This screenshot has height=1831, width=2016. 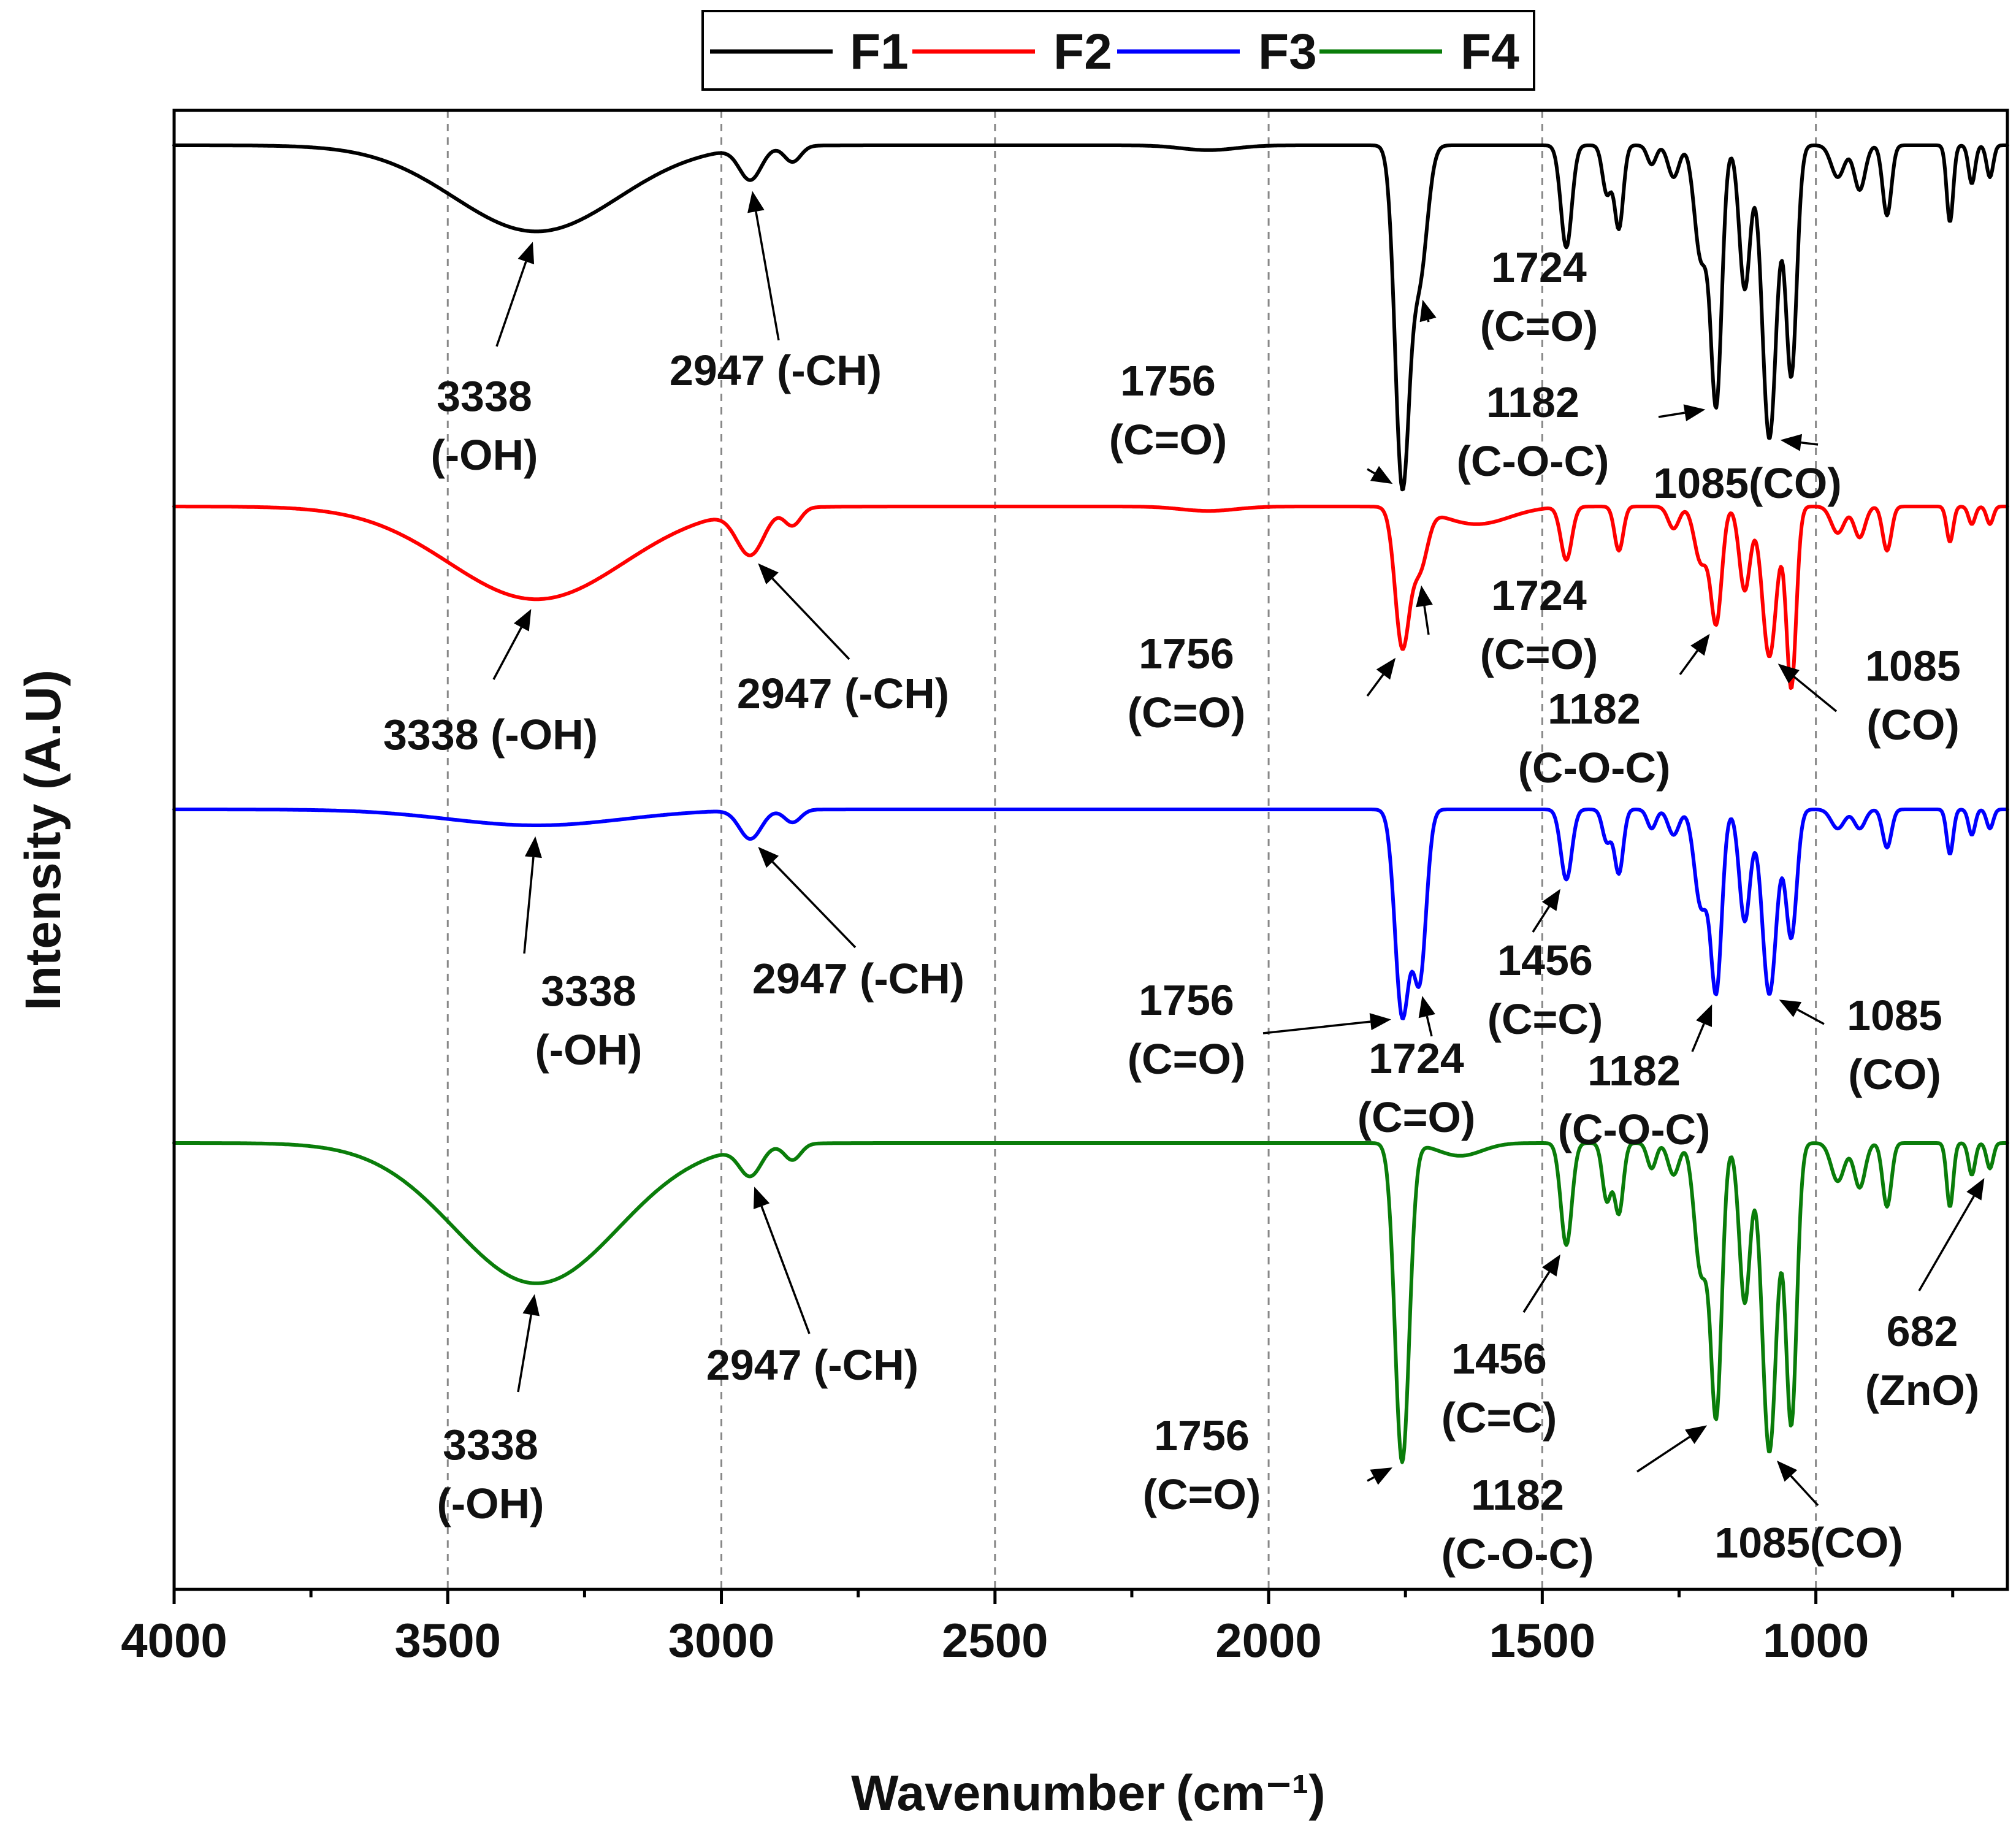 What do you see at coordinates (1922, 1390) in the screenshot?
I see `annotation-line: (ZnO)` at bounding box center [1922, 1390].